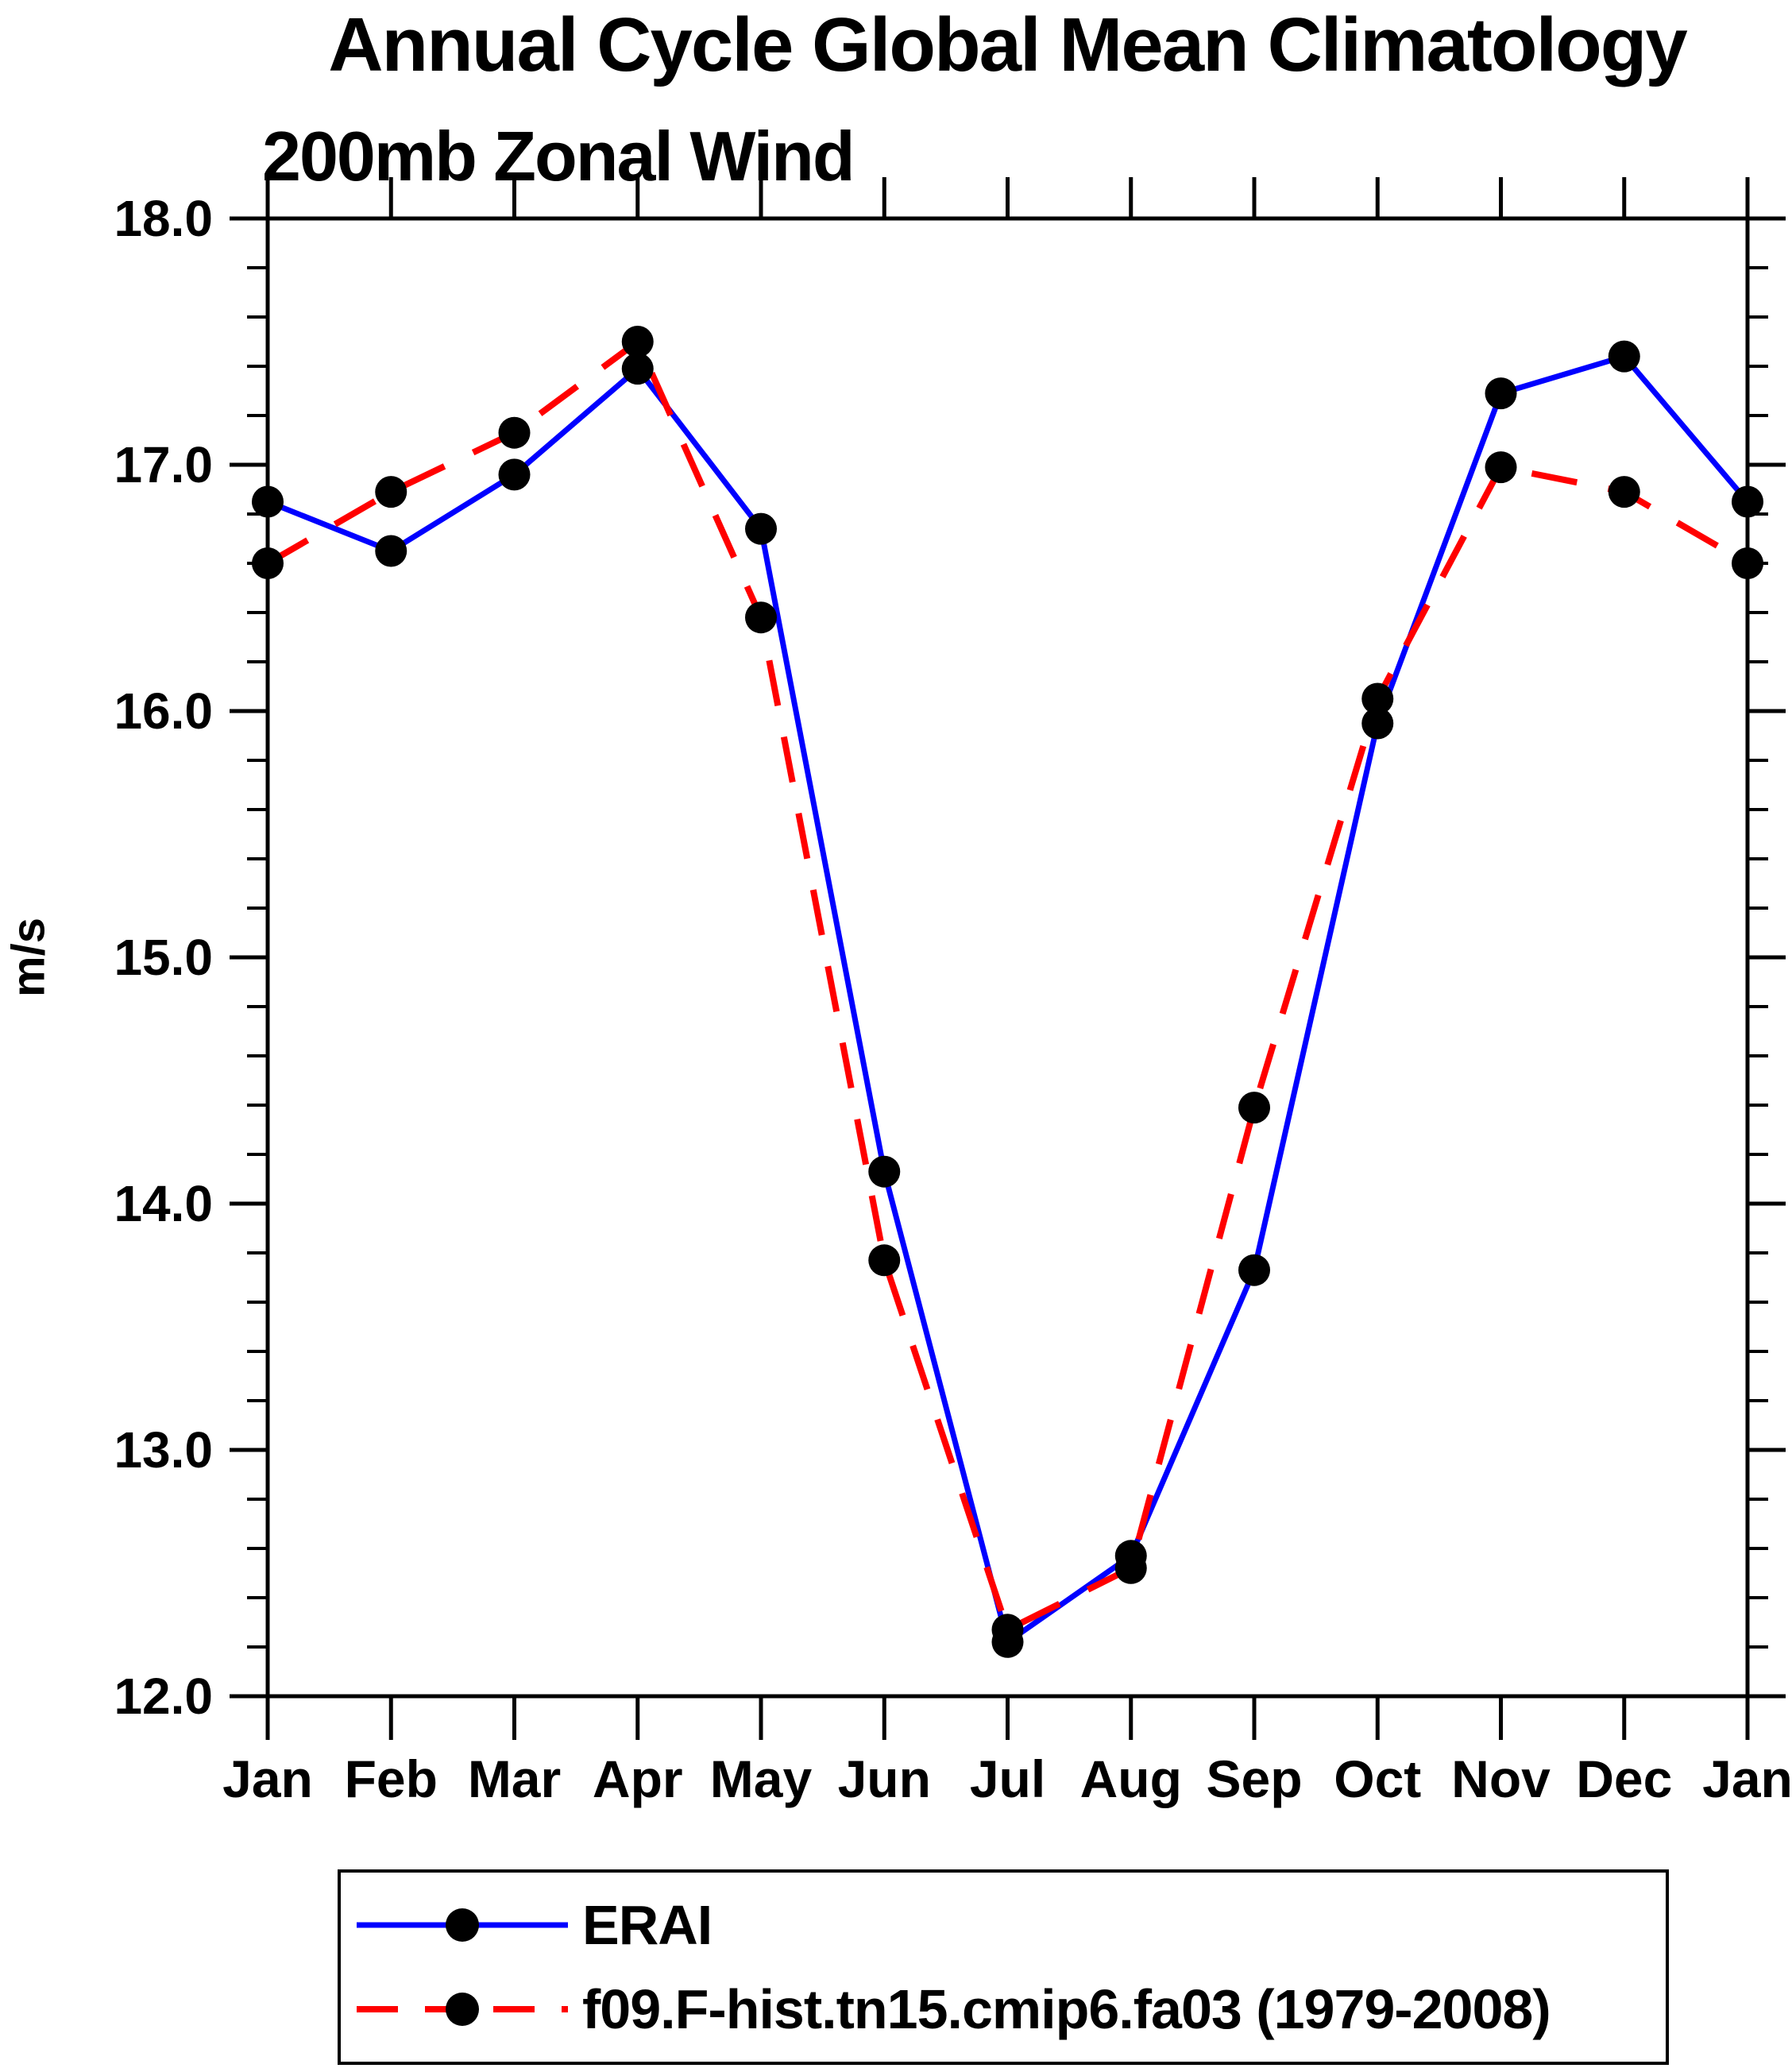 Image resolution: width=1792 pixels, height=2072 pixels. I want to click on legend-label-erai: ERAI, so click(647, 1925).